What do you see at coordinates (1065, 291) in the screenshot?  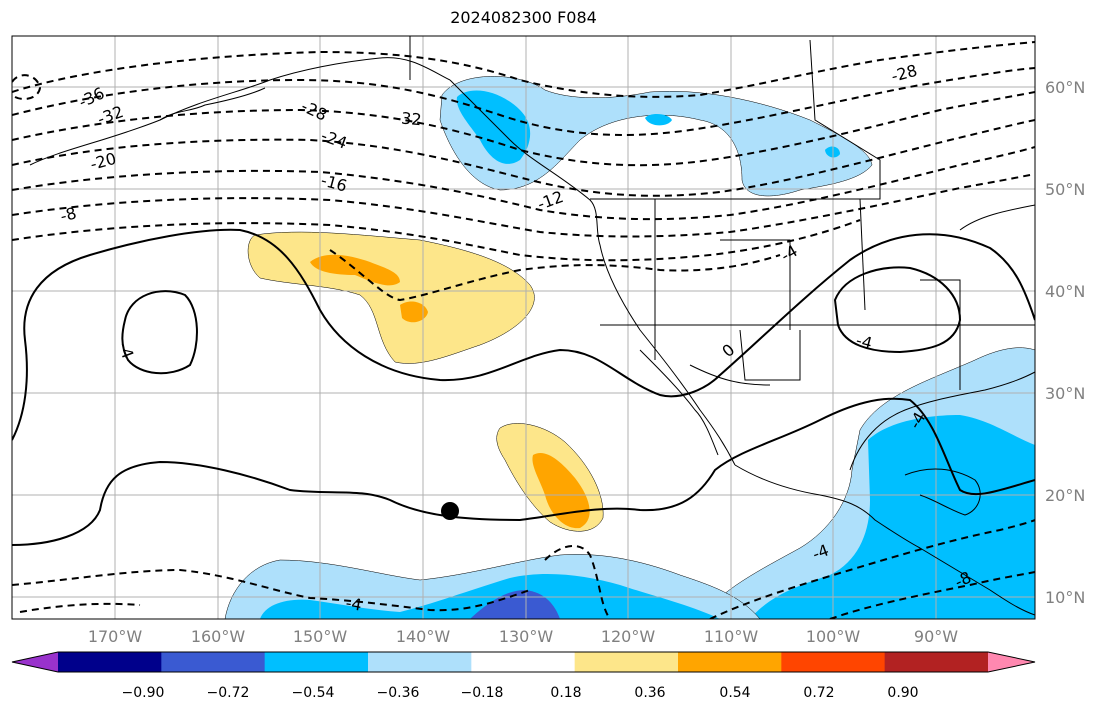 I see `lat-label: 40°N` at bounding box center [1065, 291].